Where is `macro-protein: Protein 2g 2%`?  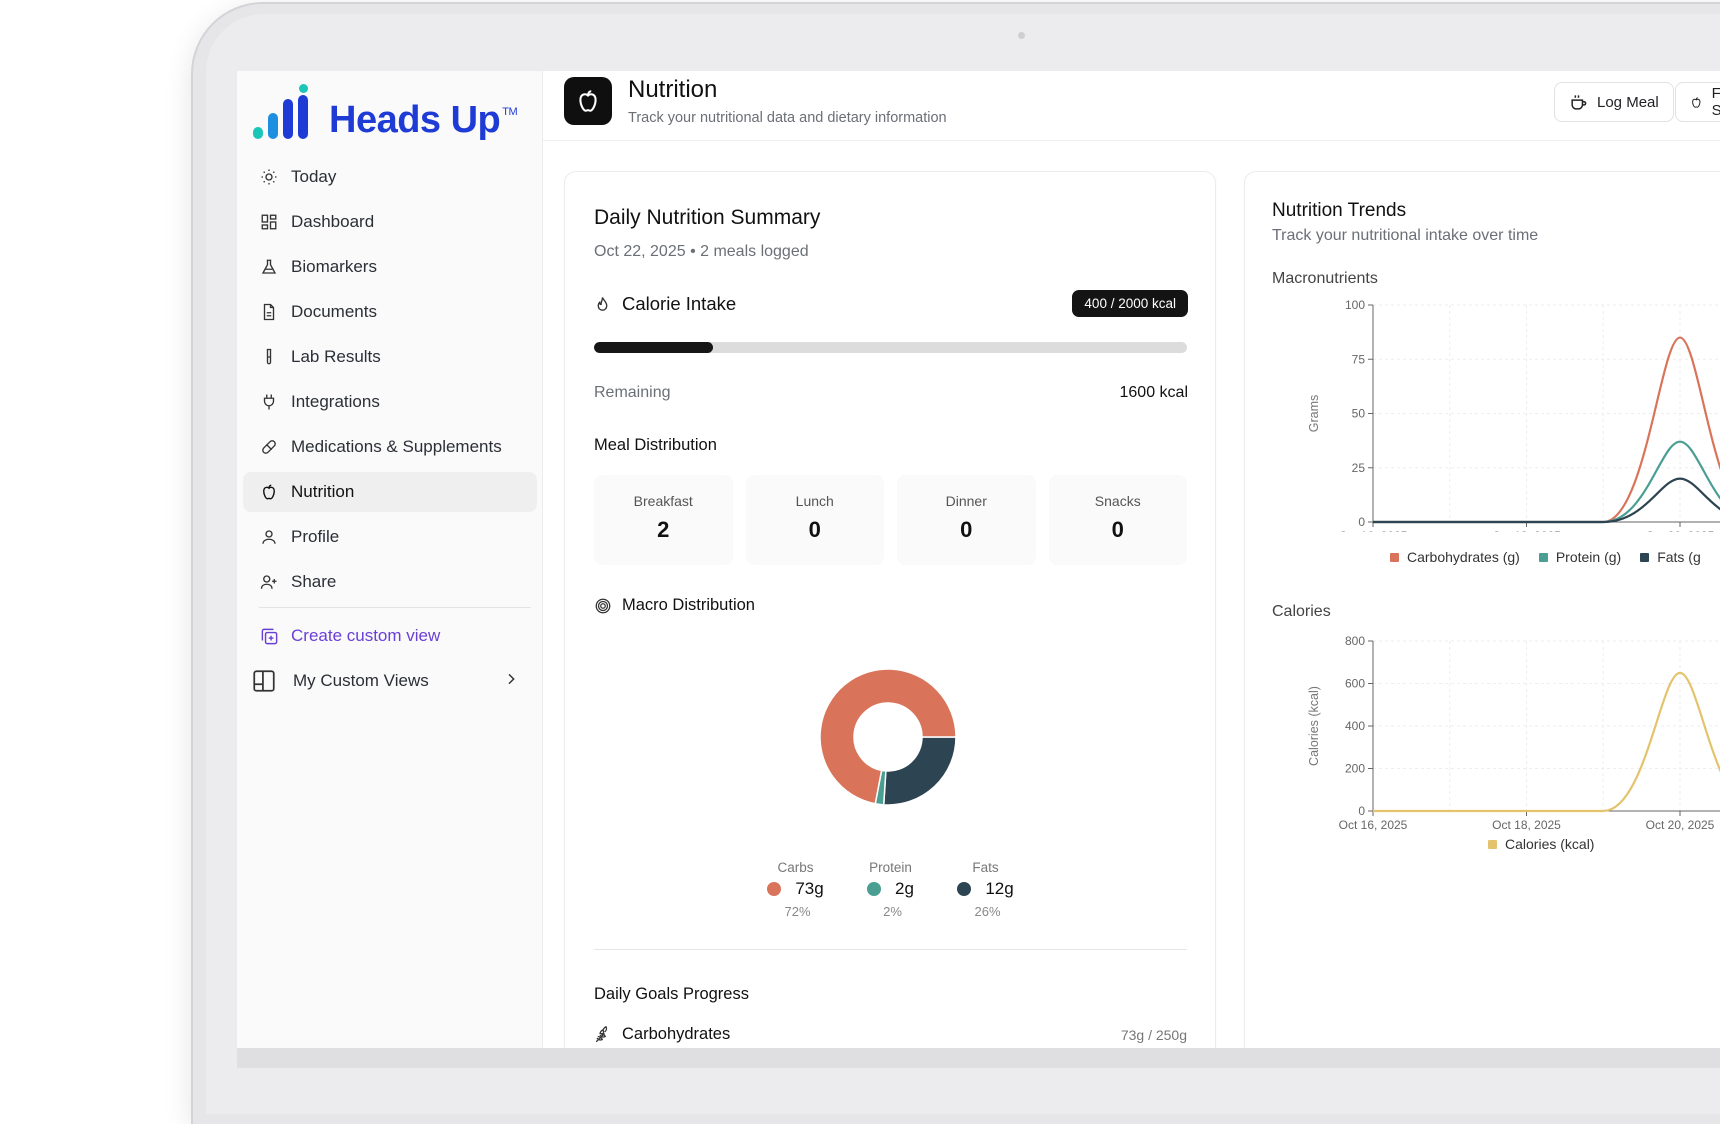 macro-protein: Protein 2g 2% is located at coordinates (890, 889).